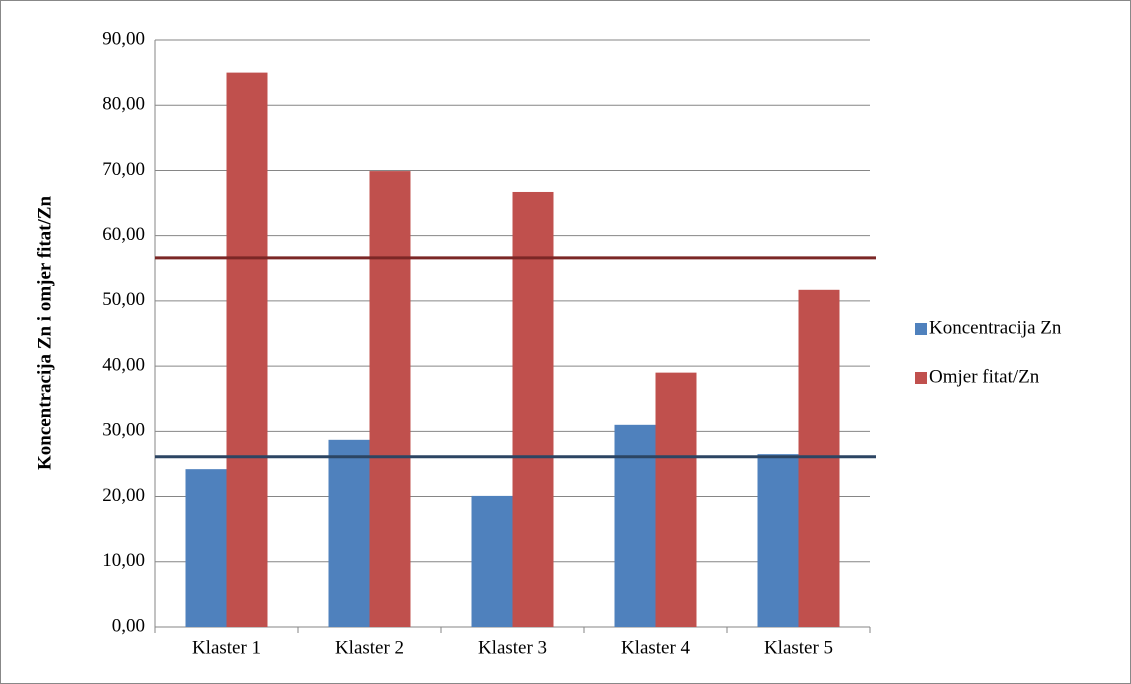 The height and width of the screenshot is (684, 1131). I want to click on y-tick-label: 40,00, so click(123, 364).